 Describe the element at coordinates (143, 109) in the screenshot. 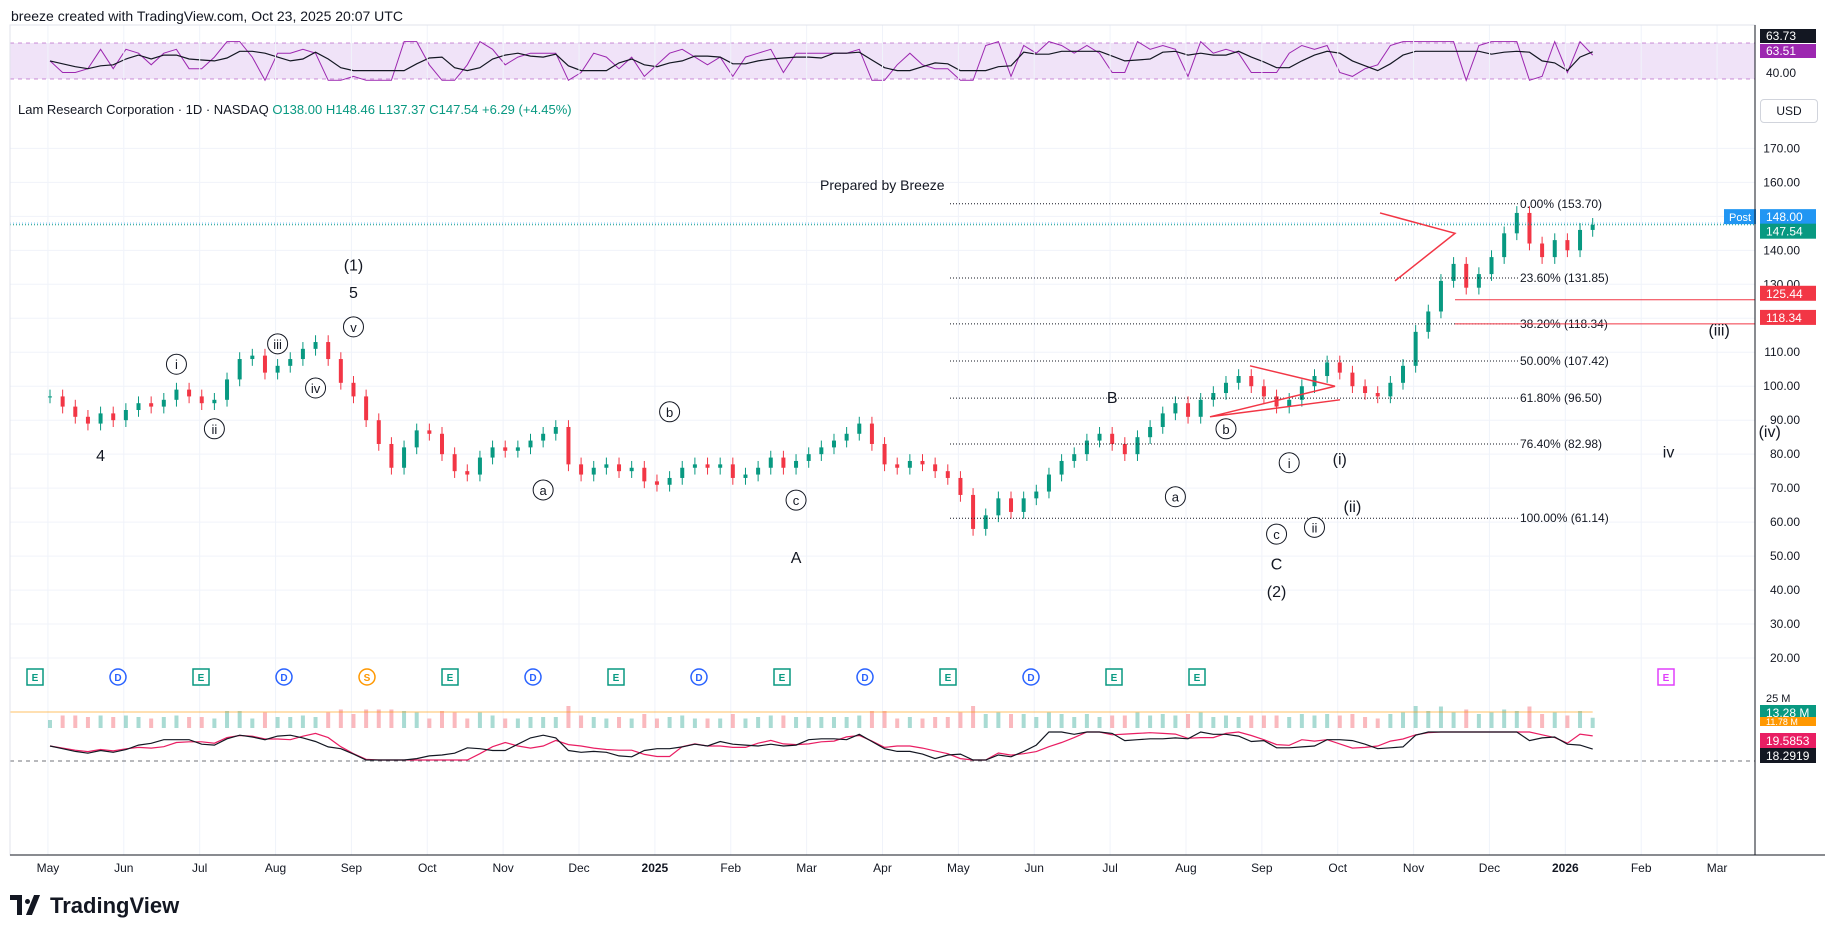

I see `legend-symbol: Lam Research Corporation · 1D · NASDAQ` at that location.